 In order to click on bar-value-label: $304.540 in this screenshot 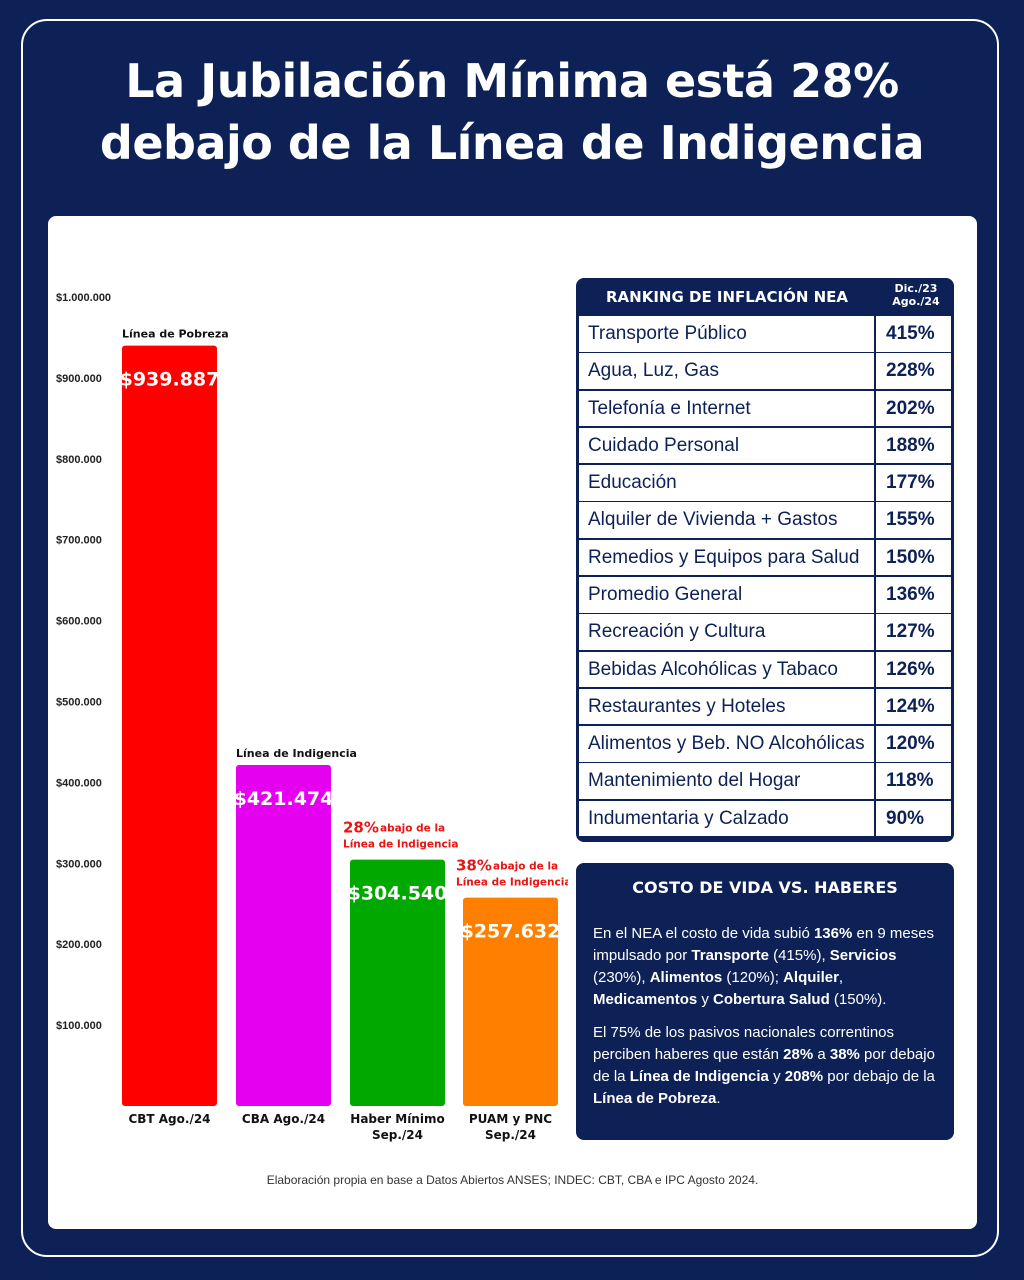, I will do `click(398, 894)`.